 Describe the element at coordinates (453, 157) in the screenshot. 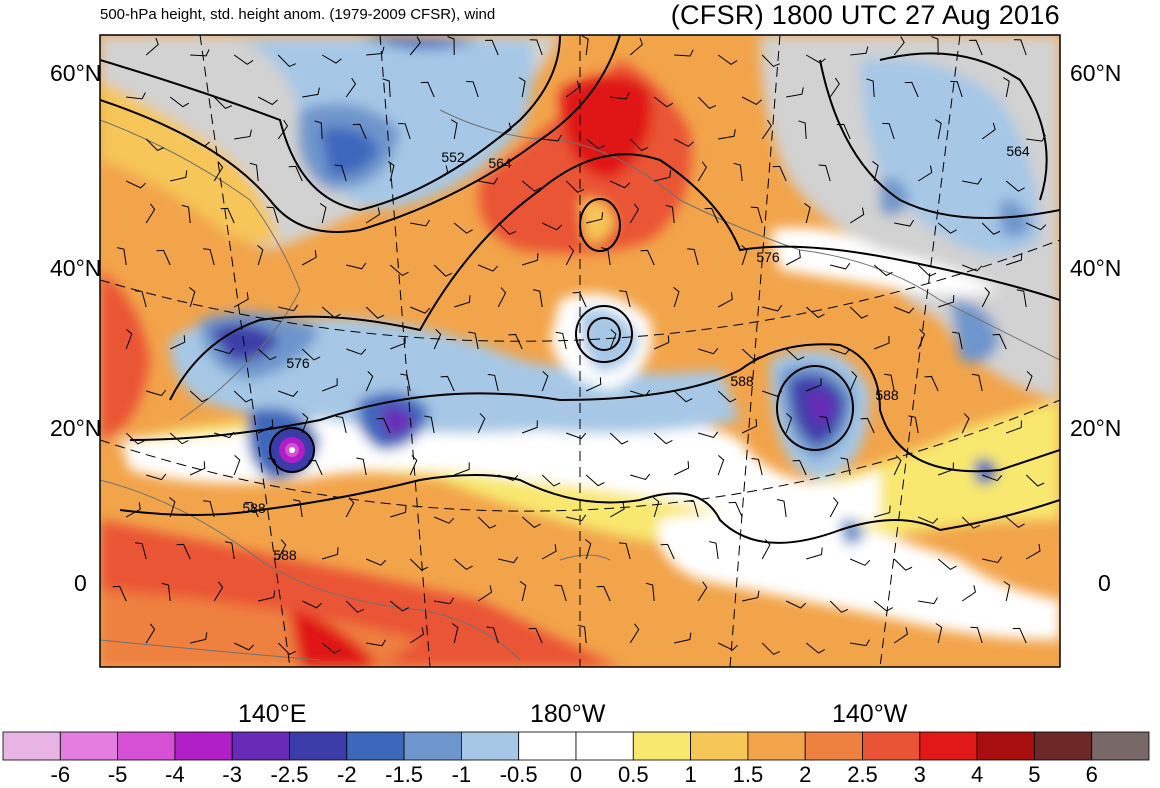

I see `contour-label: 552` at that location.